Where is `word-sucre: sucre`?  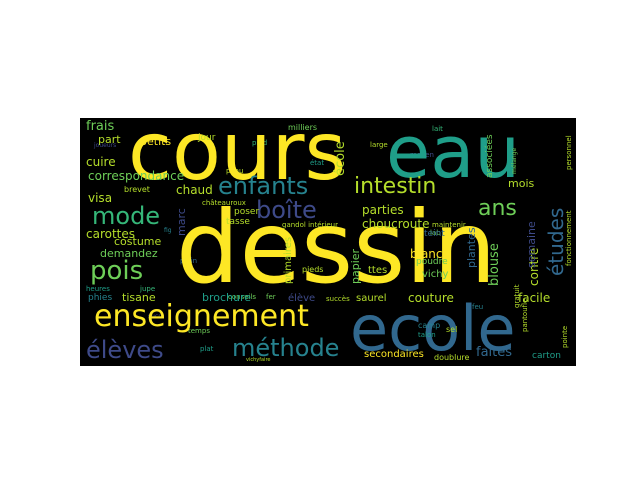
word-sucre: sucre is located at coordinates (156, 316).